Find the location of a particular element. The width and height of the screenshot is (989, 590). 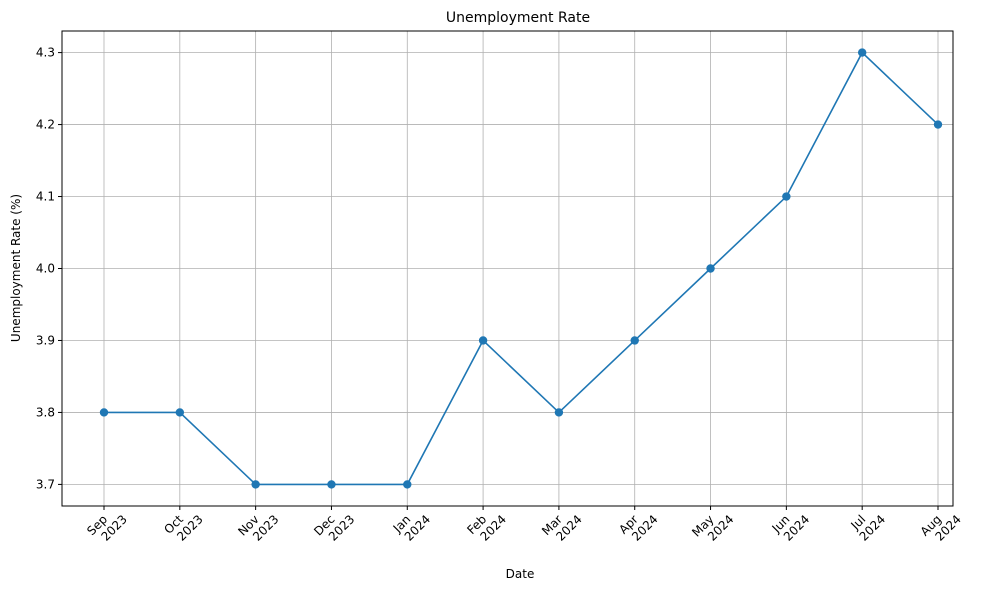

x-tick-label: Apr2024 is located at coordinates (638, 524).